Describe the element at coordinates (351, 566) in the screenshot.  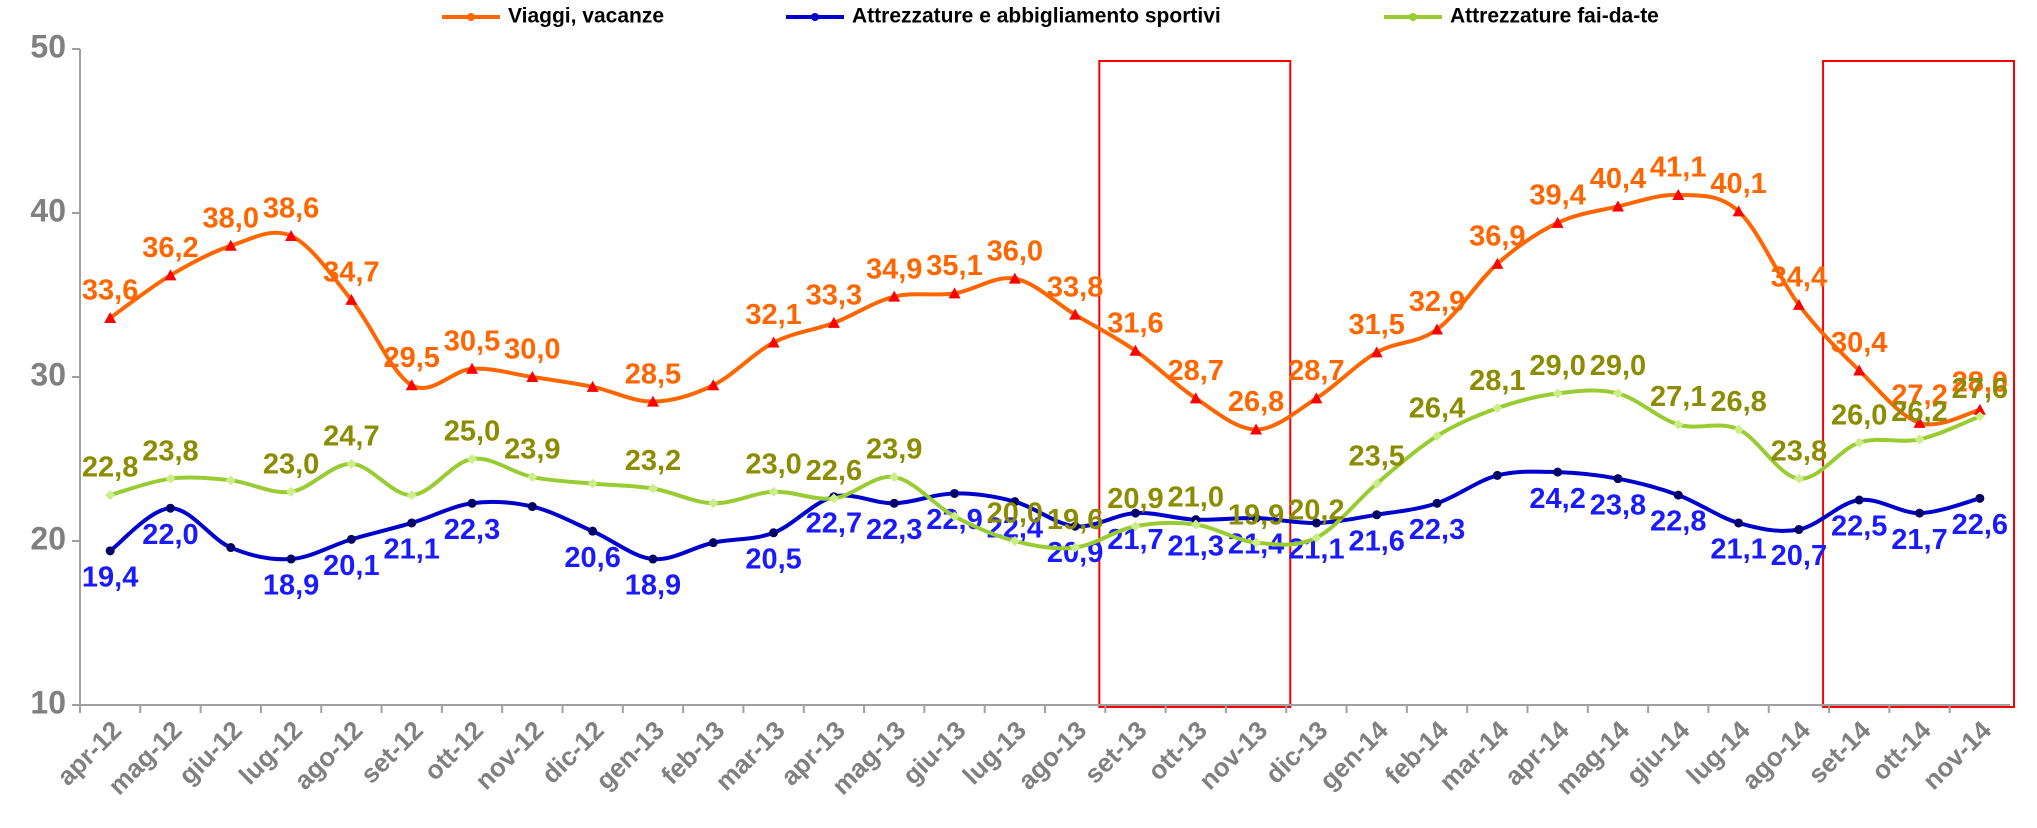
I see `data-label: 20,1` at that location.